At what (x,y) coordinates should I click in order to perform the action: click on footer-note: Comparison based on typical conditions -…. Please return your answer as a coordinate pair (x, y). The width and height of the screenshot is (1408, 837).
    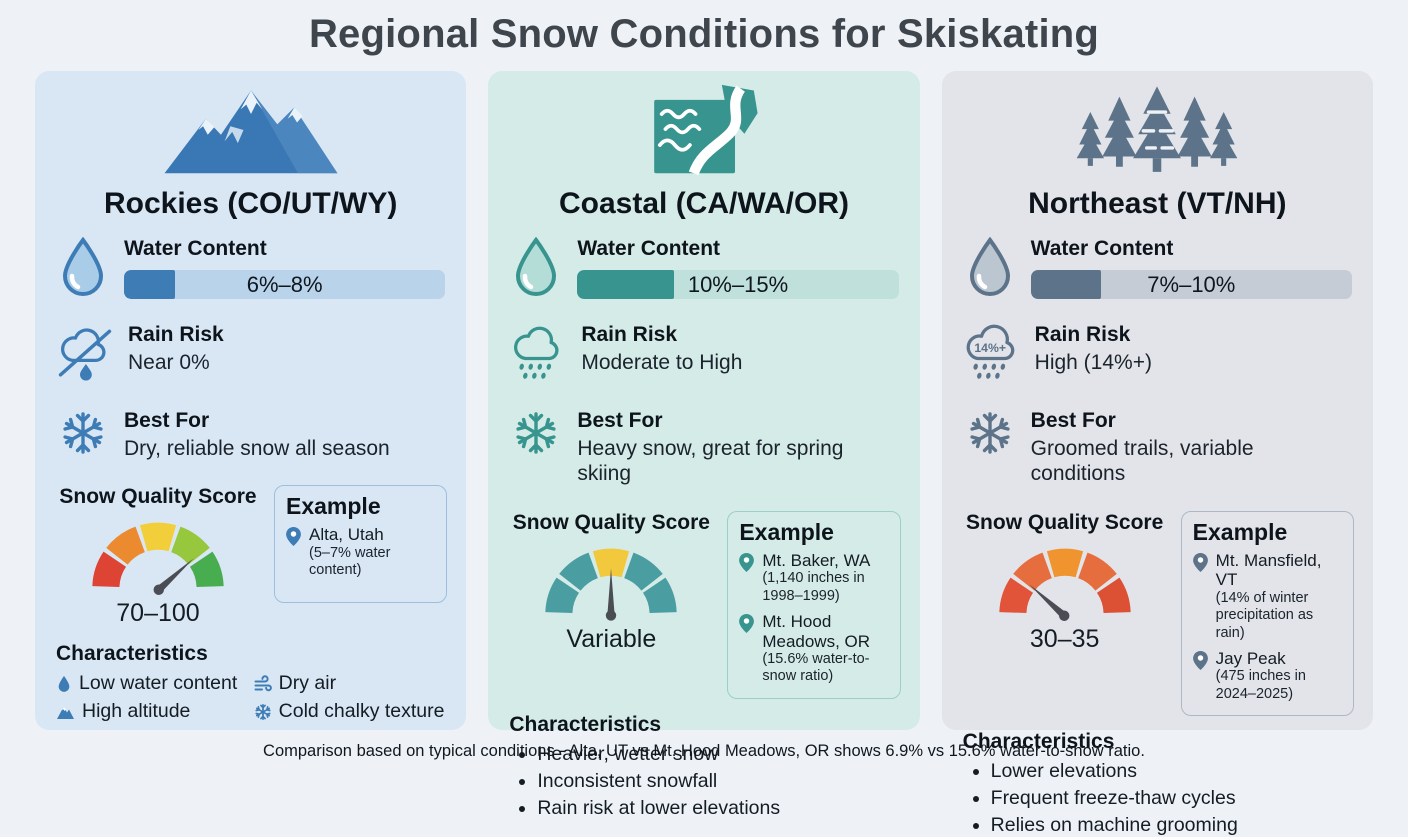
    Looking at the image, I should click on (704, 751).